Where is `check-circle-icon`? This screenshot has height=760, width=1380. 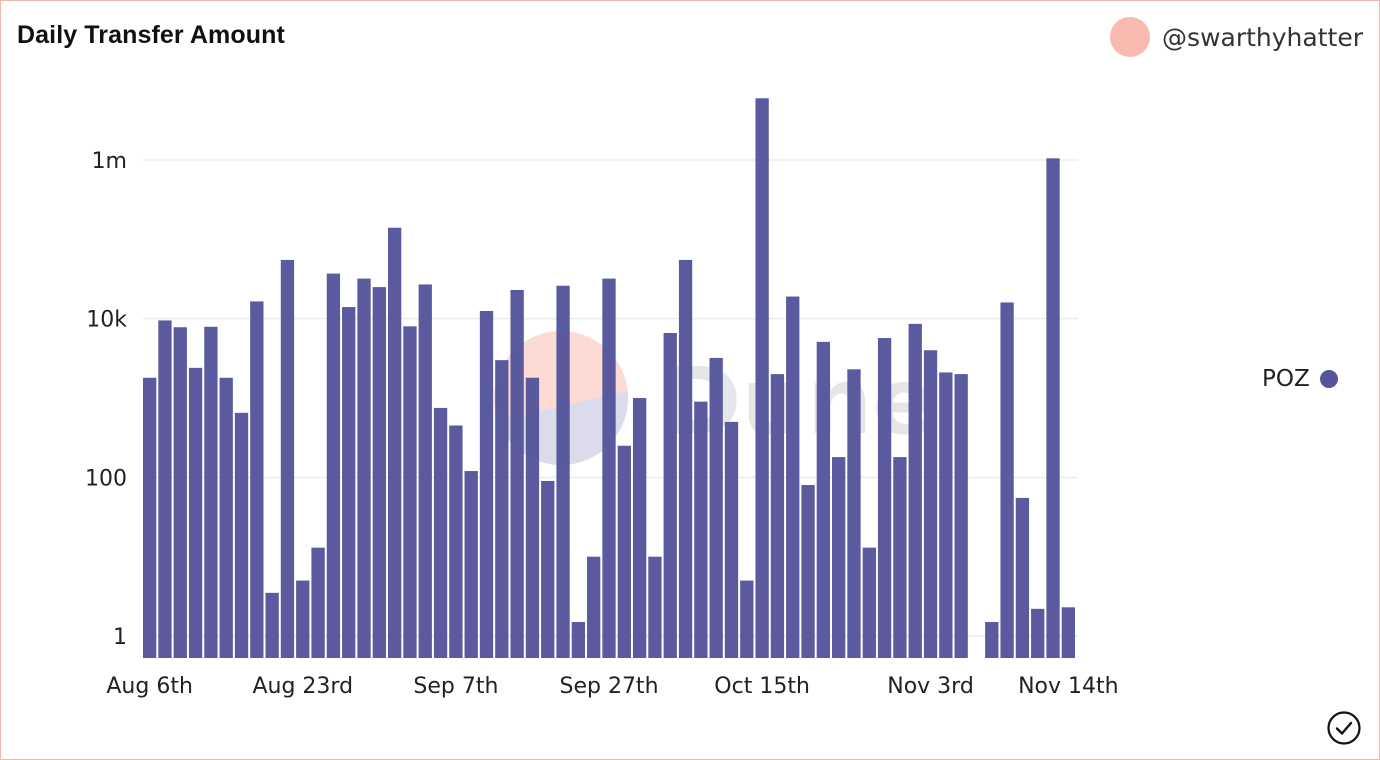 check-circle-icon is located at coordinates (1344, 728).